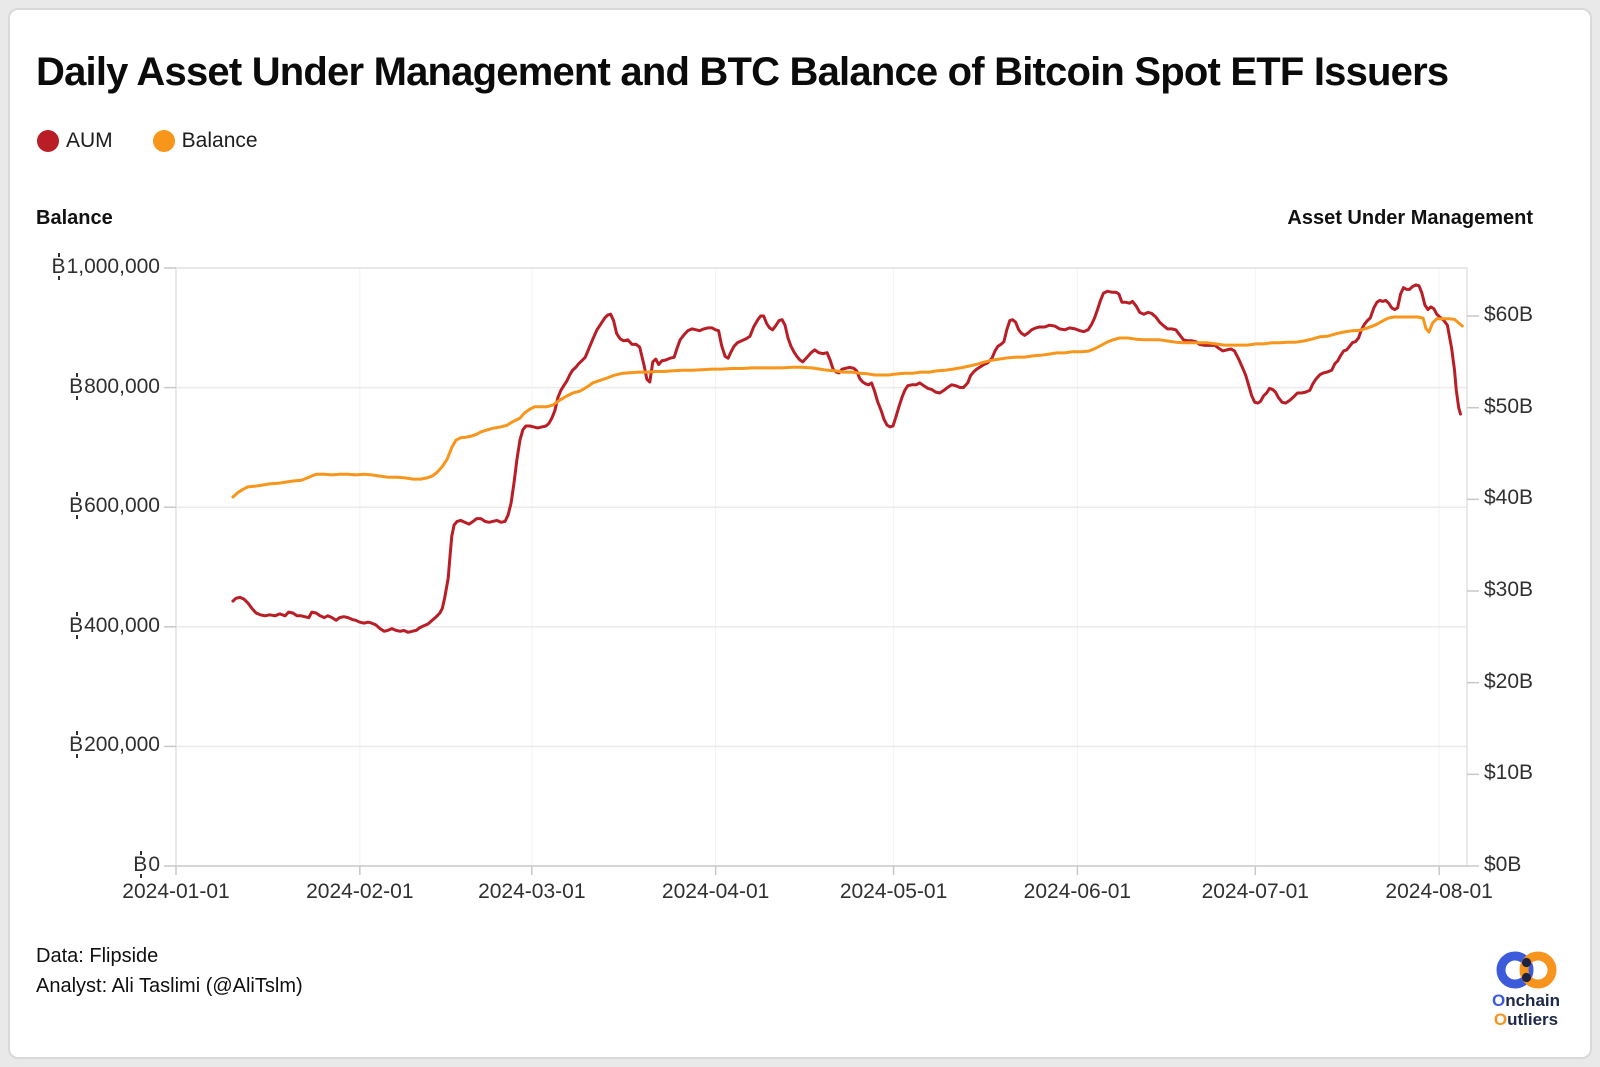  Describe the element at coordinates (532, 891) in the screenshot. I see `date-tick-label: 2024-03-01` at that location.